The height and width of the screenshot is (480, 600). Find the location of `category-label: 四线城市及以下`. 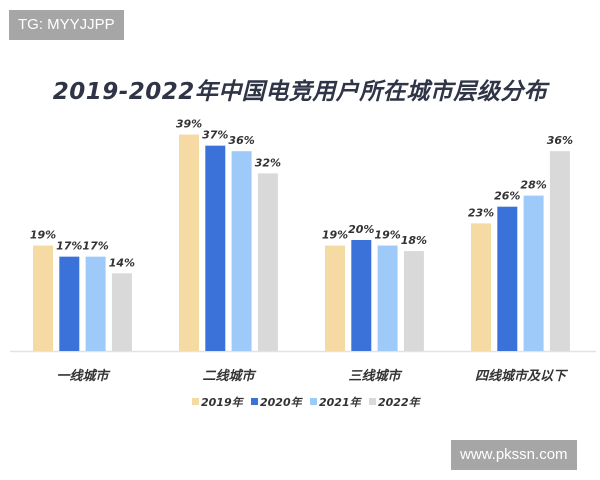

category-label: 四线城市及以下 is located at coordinates (522, 376).